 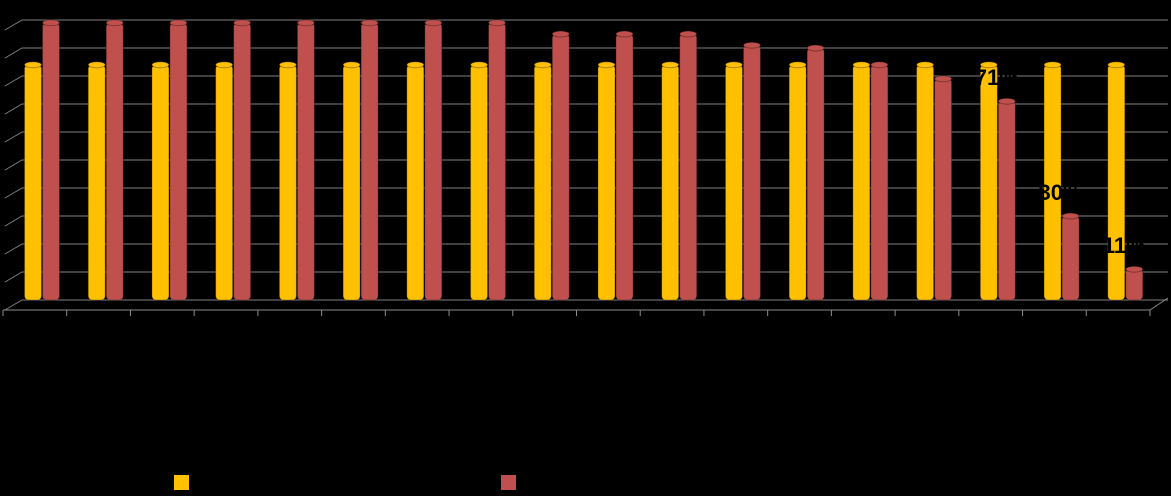 I want to click on data-label: 71%, so click(x=997, y=77).